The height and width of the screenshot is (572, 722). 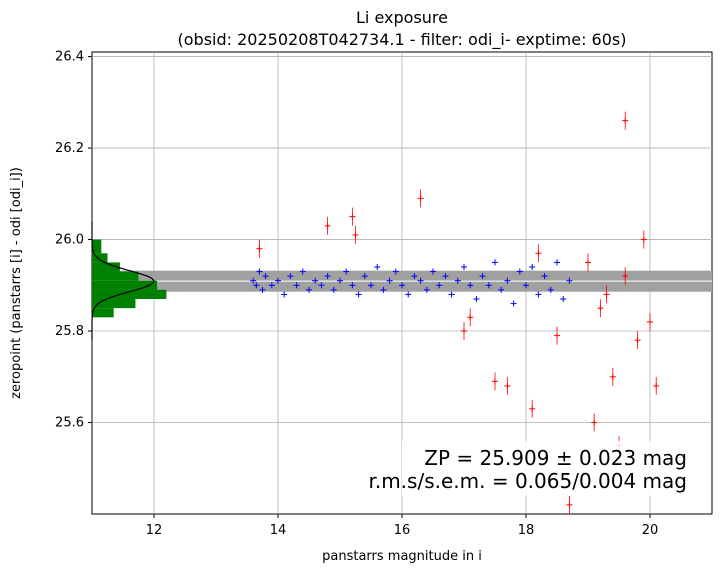 I want to click on annotation-box, so click(x=545, y=468).